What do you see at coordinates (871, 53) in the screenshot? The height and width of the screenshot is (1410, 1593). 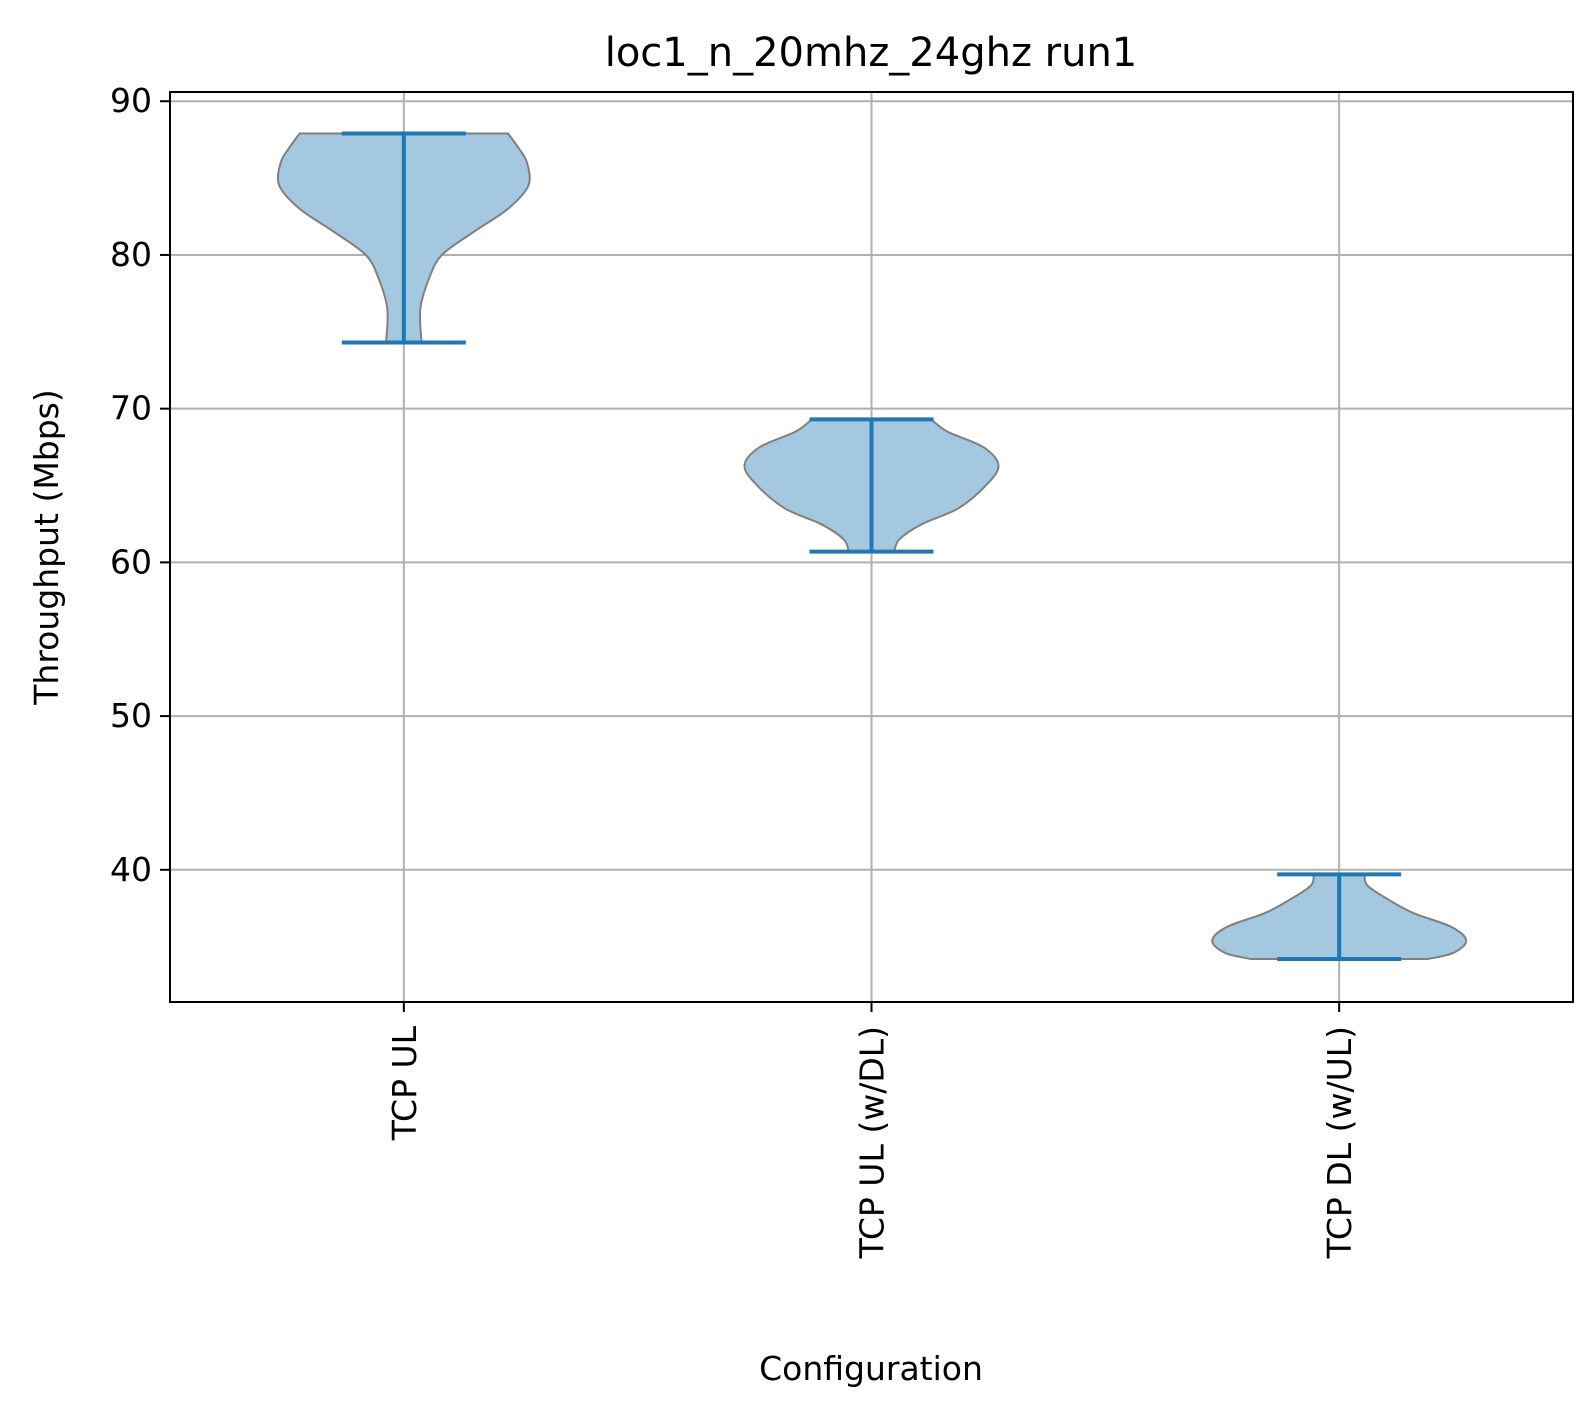 I see `chart-title: loc1_n_20mhz_24ghz run1` at bounding box center [871, 53].